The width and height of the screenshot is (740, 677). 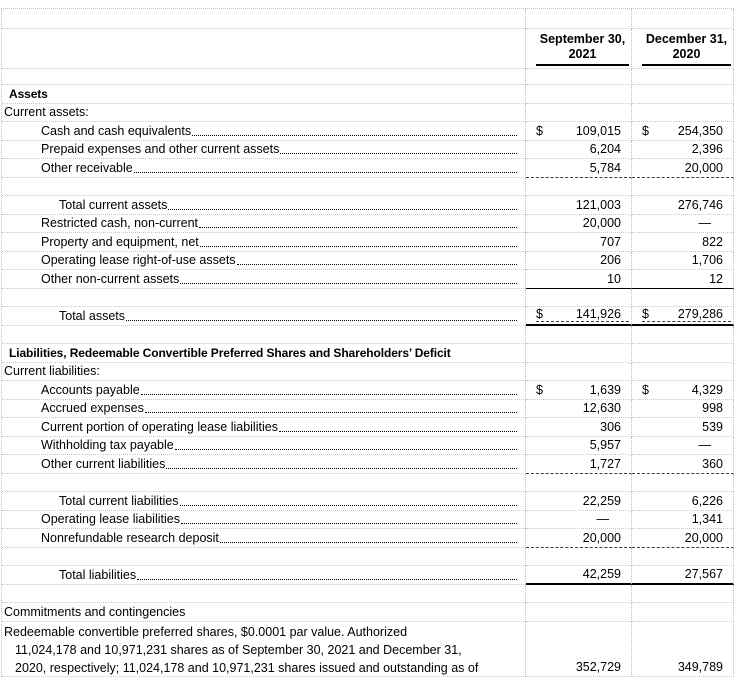 What do you see at coordinates (582, 242) in the screenshot?
I see `value-wrap: 707` at bounding box center [582, 242].